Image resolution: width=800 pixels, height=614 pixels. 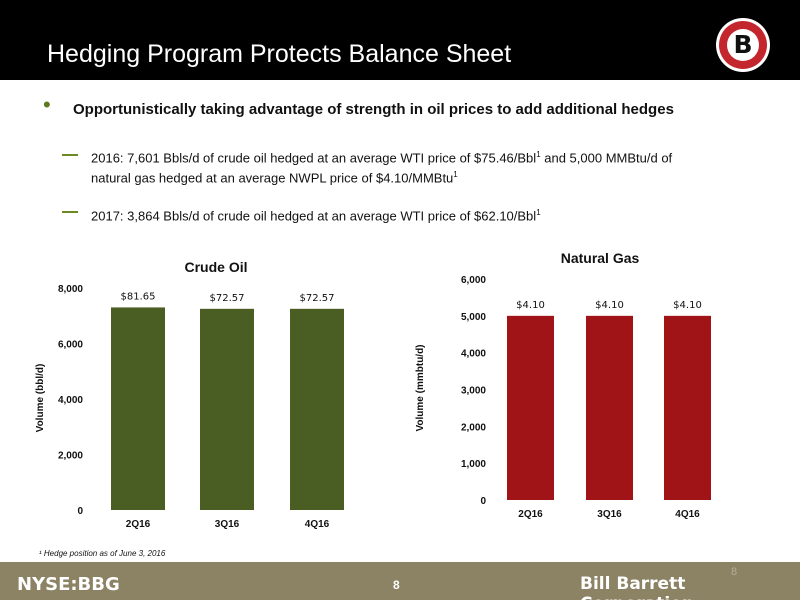 I want to click on page-number: 8, so click(x=396, y=585).